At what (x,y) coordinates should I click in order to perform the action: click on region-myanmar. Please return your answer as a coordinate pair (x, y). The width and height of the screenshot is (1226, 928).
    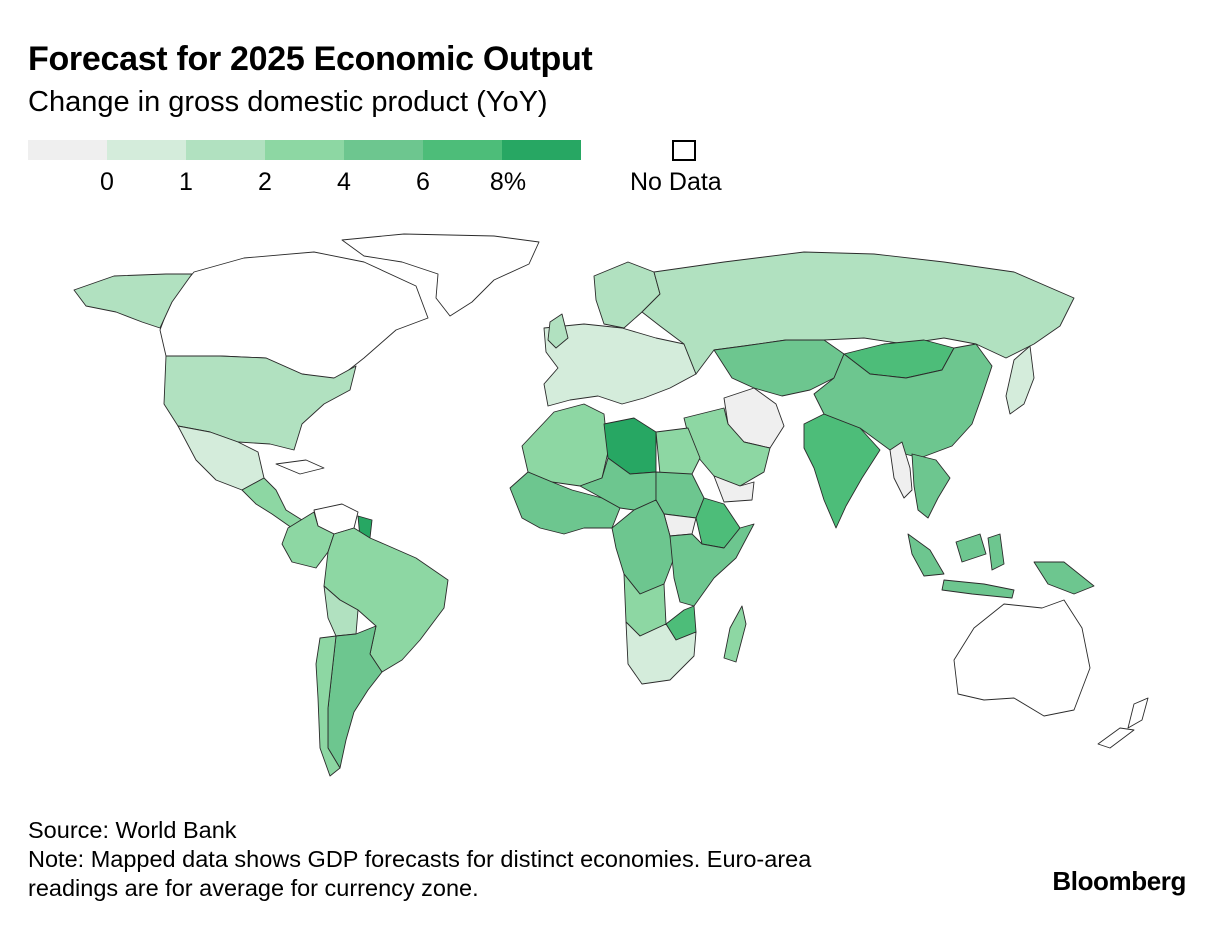
    Looking at the image, I should click on (901, 470).